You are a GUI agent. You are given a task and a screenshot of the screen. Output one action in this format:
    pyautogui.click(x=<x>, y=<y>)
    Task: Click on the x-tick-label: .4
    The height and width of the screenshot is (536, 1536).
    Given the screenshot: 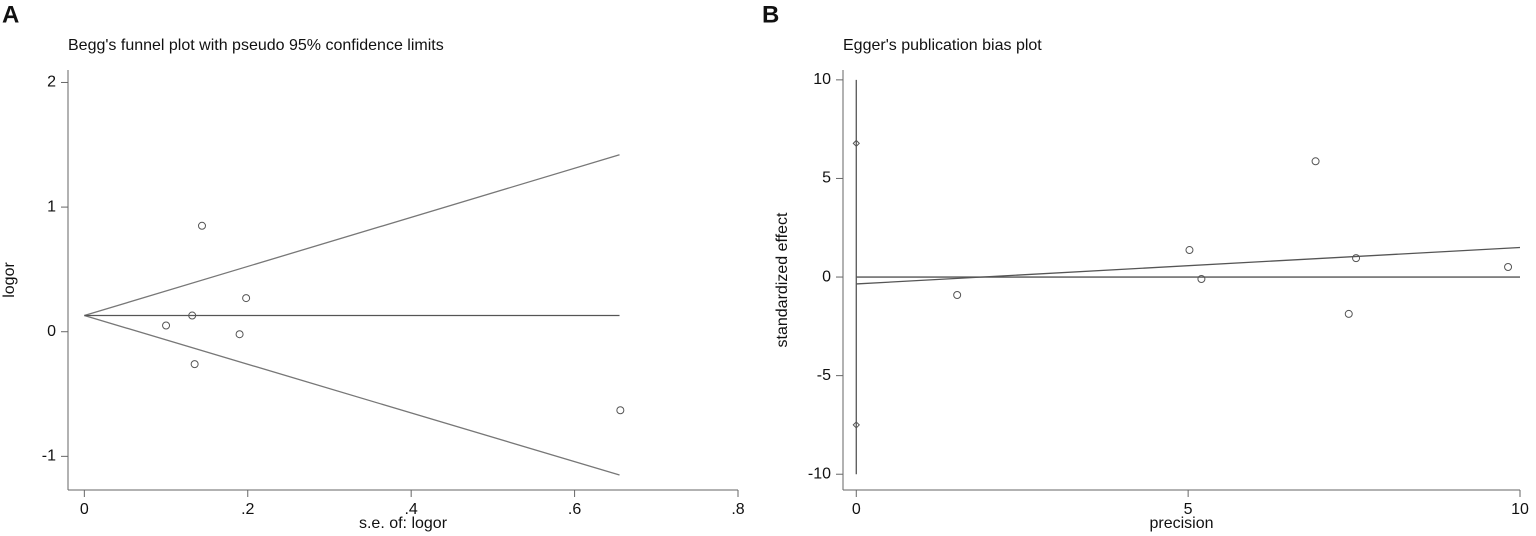 What is the action you would take?
    pyautogui.click(x=410, y=509)
    